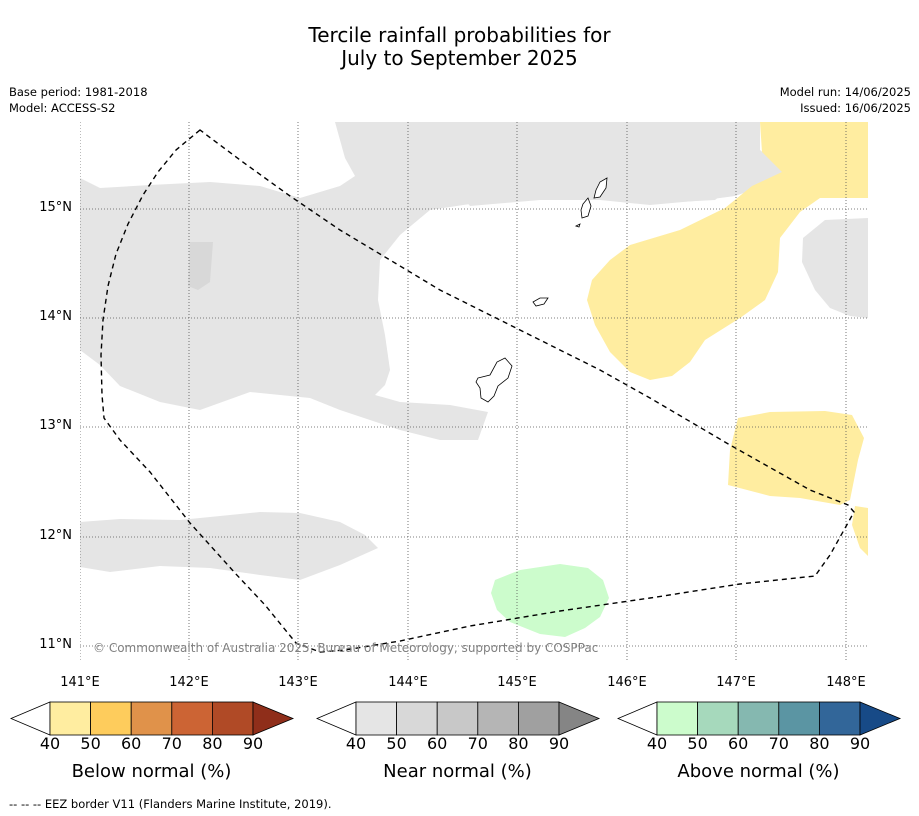 The image size is (919, 816). Describe the element at coordinates (860, 531) in the screenshot. I see `below-normal-region-edge` at that location.